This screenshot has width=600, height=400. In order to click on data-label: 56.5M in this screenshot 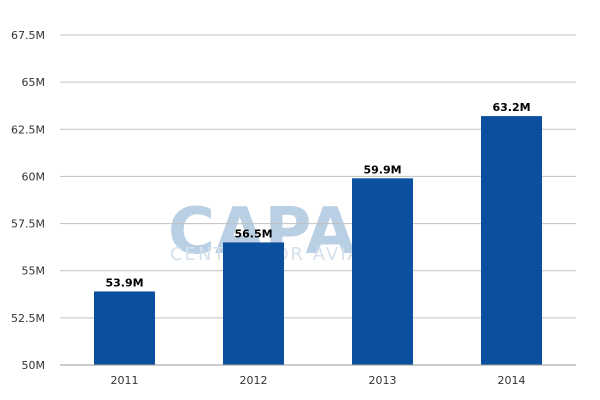, I will do `click(253, 233)`.